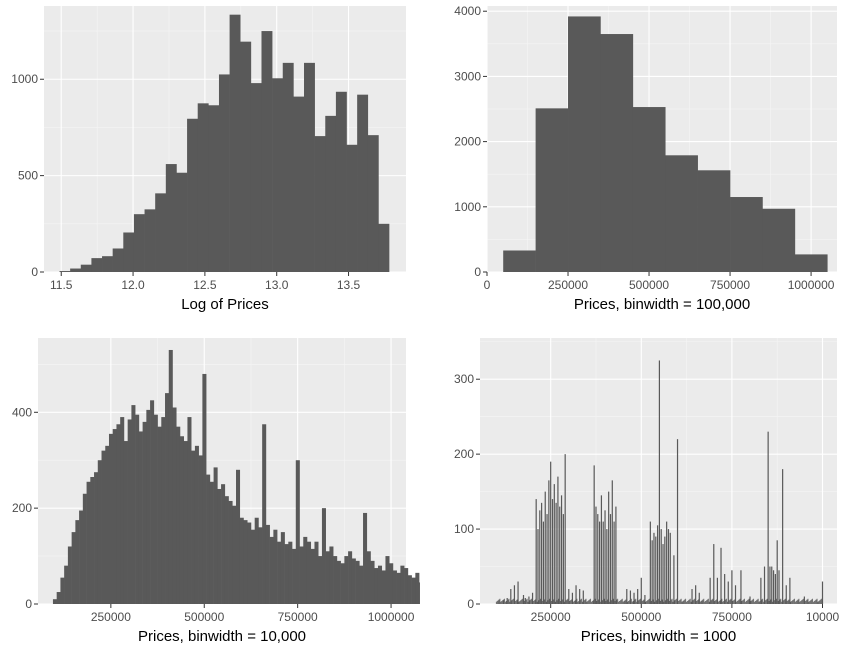 This screenshot has height=653, width=841. Describe the element at coordinates (222, 636) in the screenshot. I see `x-axis-title: Prices, binwidth = 10,000` at that location.